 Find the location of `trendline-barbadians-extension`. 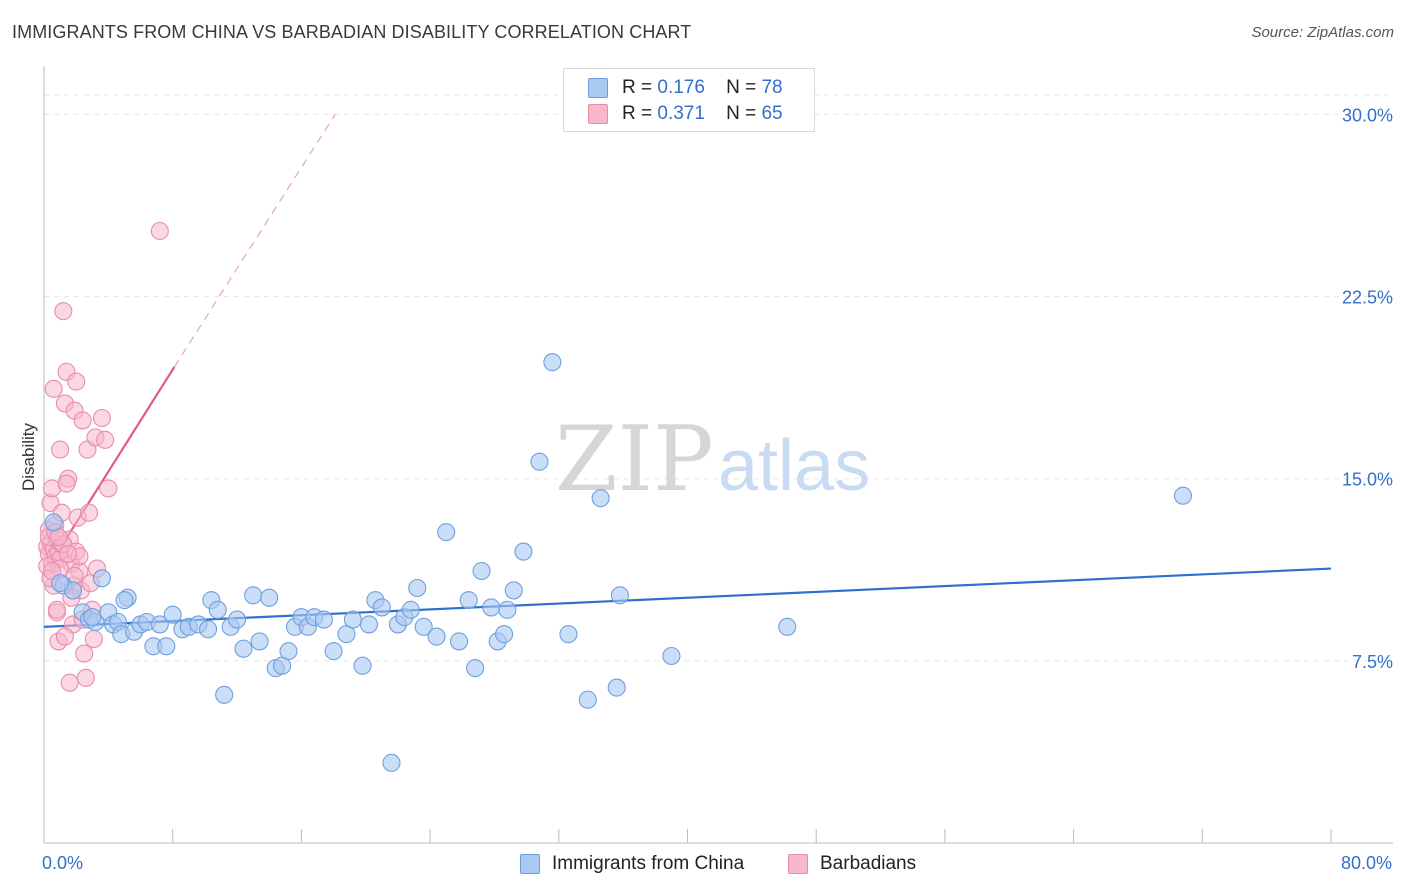

trendline-barbadians-extension is located at coordinates (254, 241).